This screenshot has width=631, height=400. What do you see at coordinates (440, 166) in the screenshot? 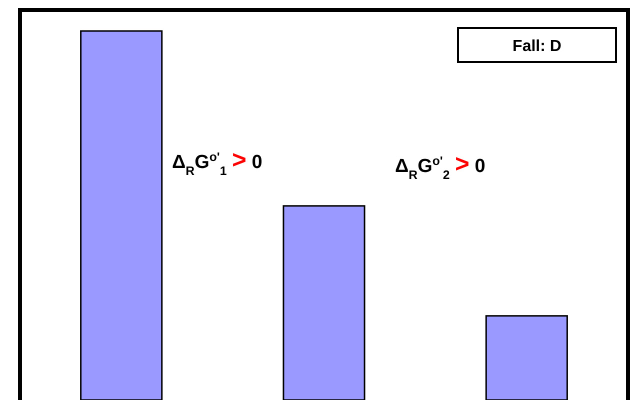
I see `annotation: Δ$_{R}$G$^{o'}$$_{2}$ > 0` at bounding box center [440, 166].